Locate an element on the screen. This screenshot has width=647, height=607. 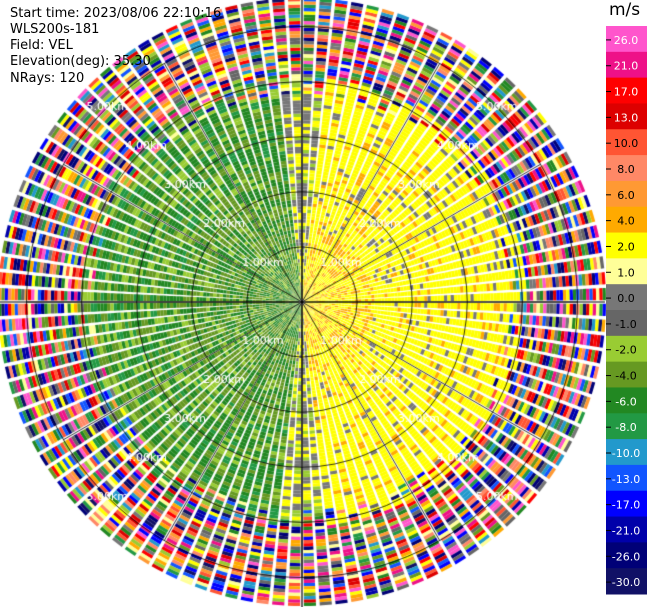
site-label: WLS200s-181 is located at coordinates (55, 29).